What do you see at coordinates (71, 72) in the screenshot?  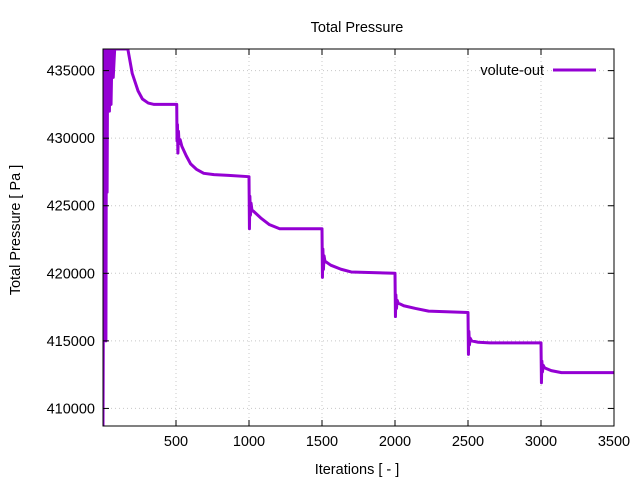 I see `y-tick-label: 435000` at bounding box center [71, 72].